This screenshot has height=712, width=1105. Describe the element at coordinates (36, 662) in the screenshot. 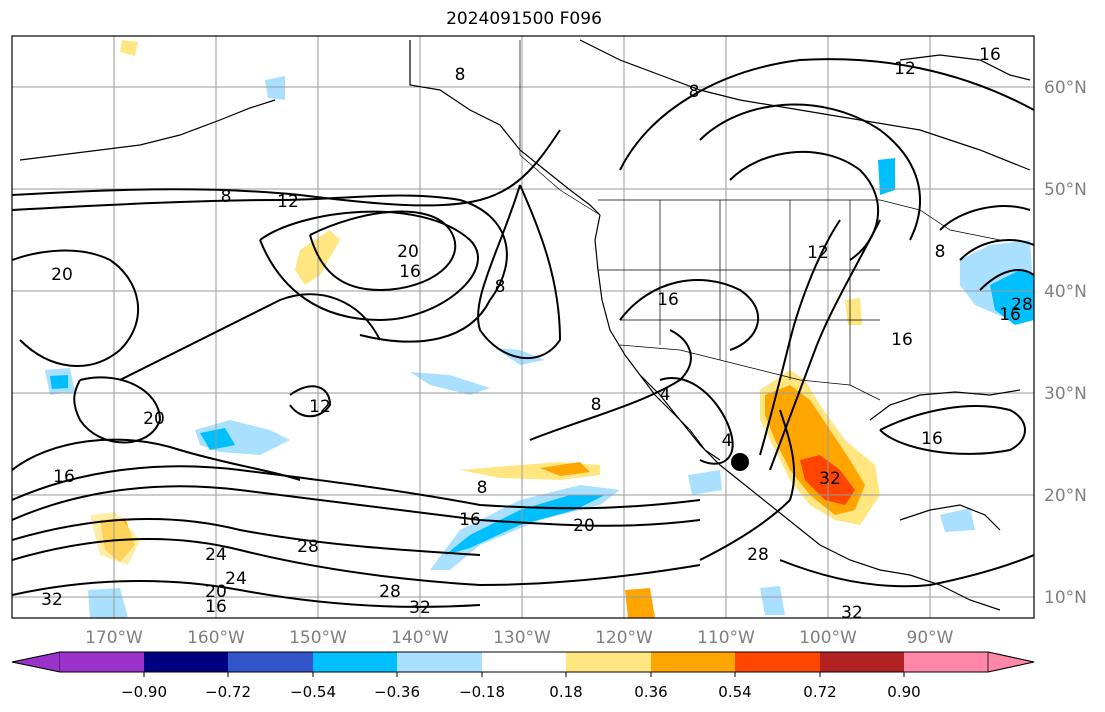

I see `colorbar-extend-low` at that location.